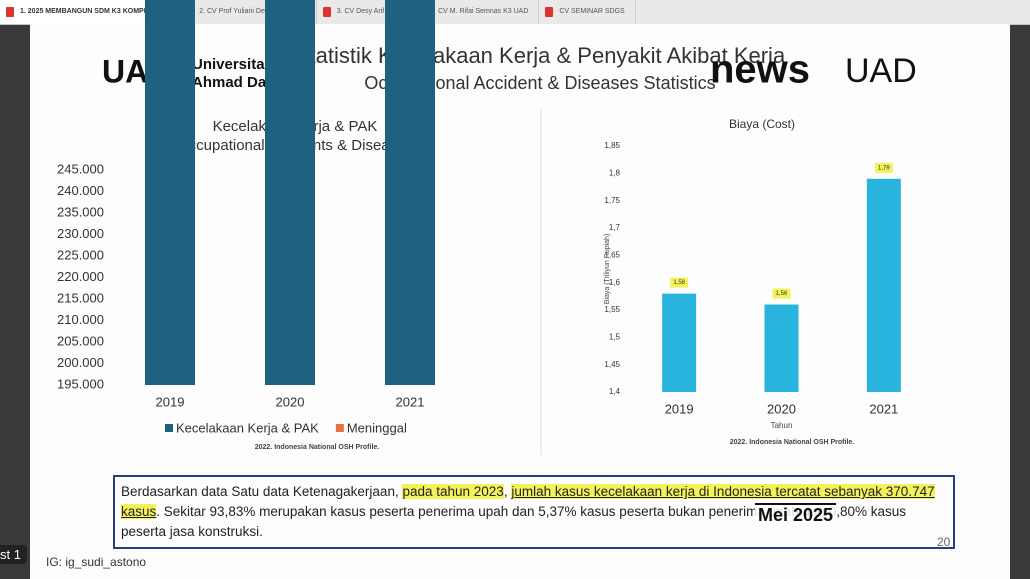 This screenshot has width=1030, height=579. Describe the element at coordinates (615, 282) in the screenshot. I see `y-tick-label: 1,6` at that location.